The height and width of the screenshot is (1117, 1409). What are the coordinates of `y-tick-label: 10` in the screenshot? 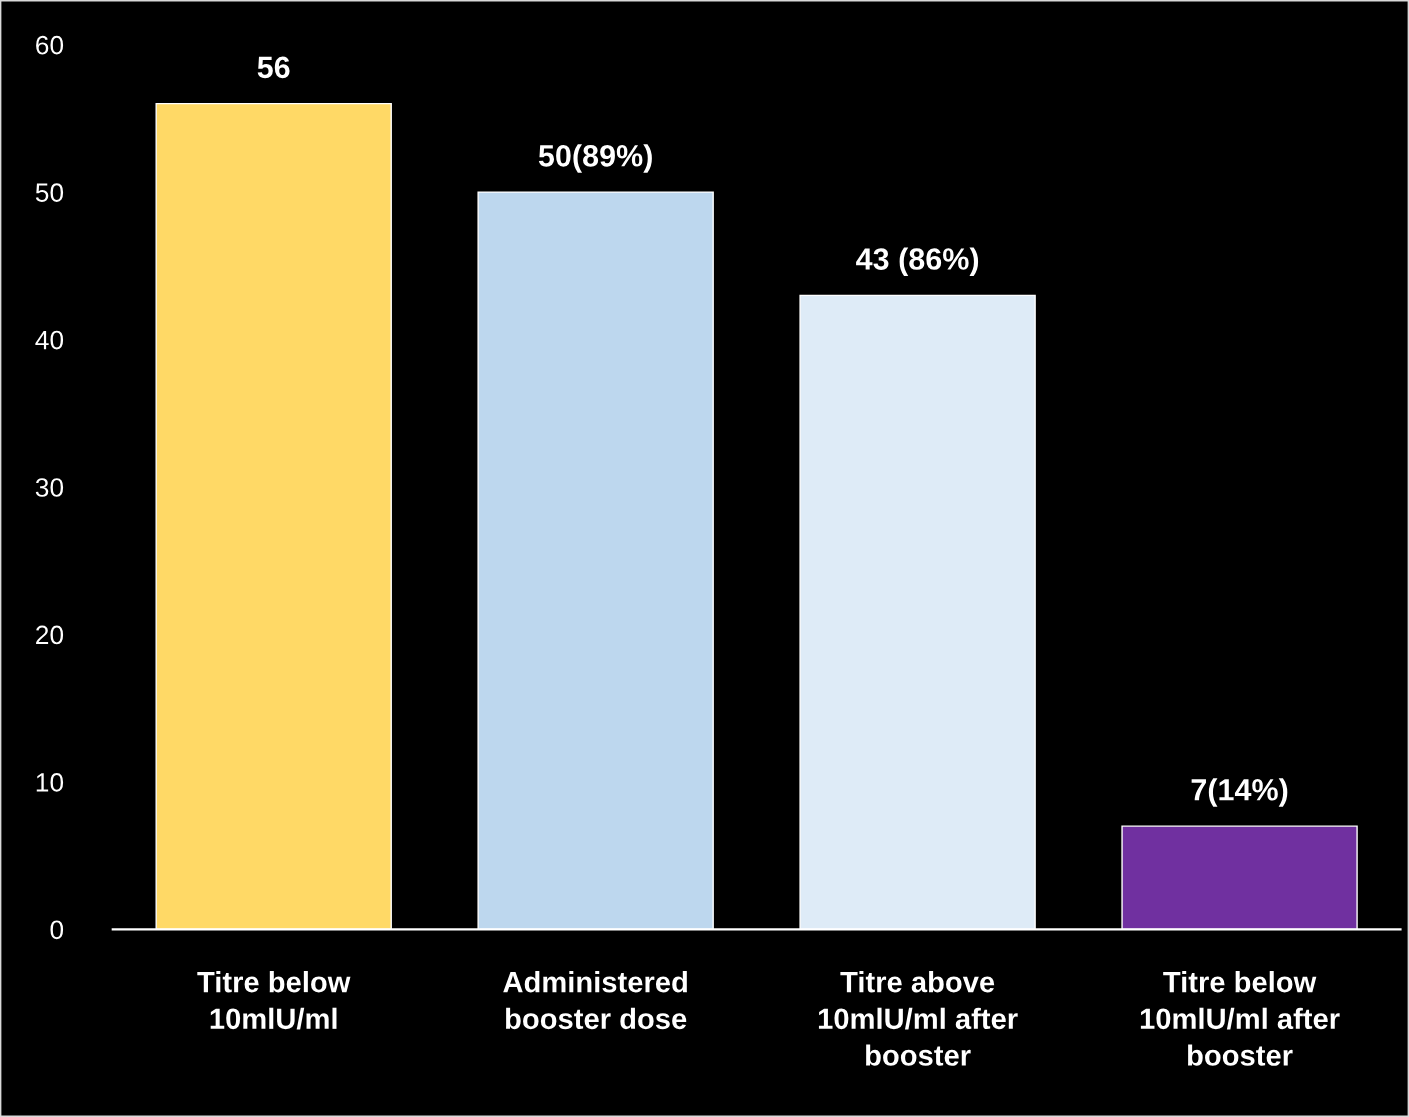 It's located at (50, 782).